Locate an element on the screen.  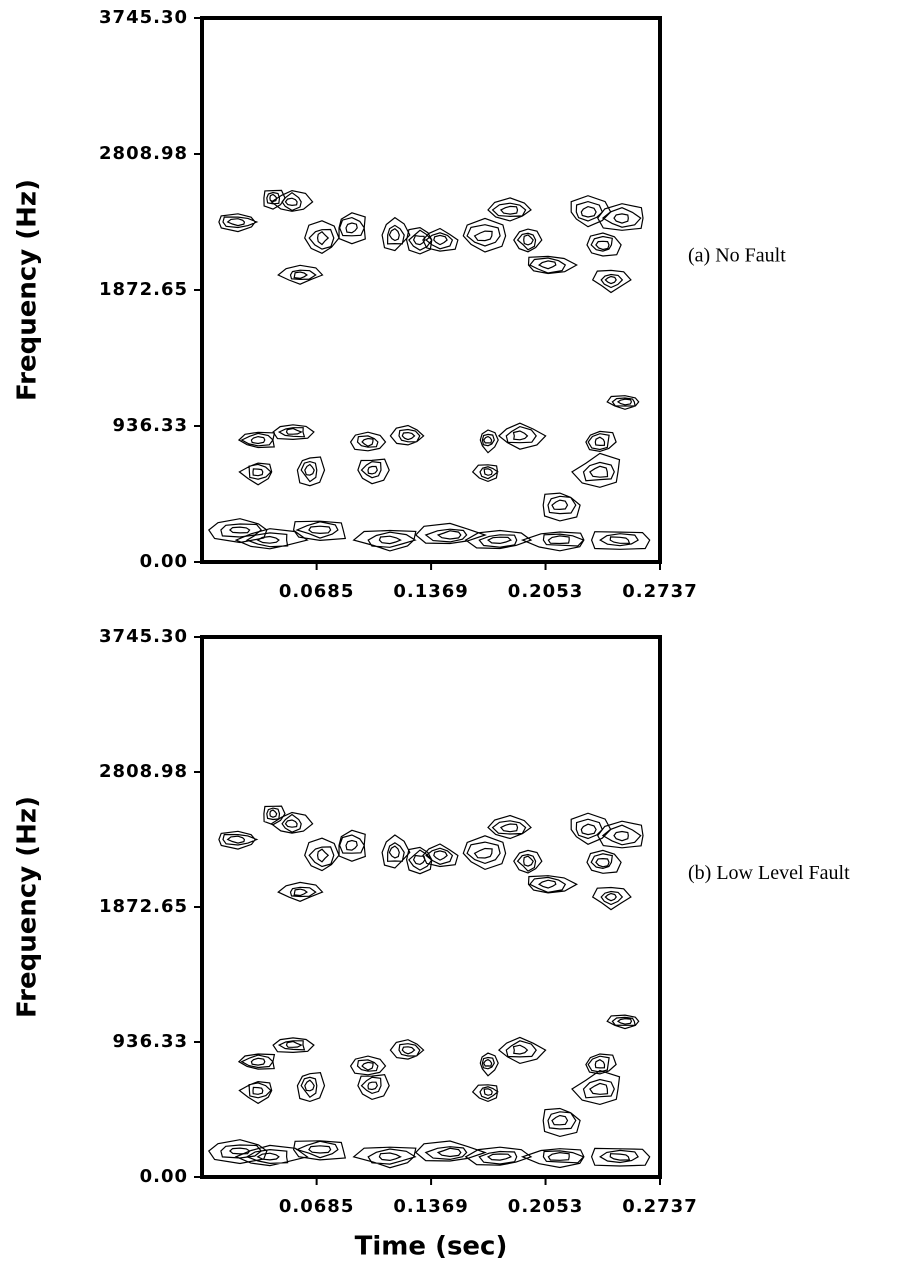
annotation: (b) Low Level Fault is located at coordinates (769, 873).